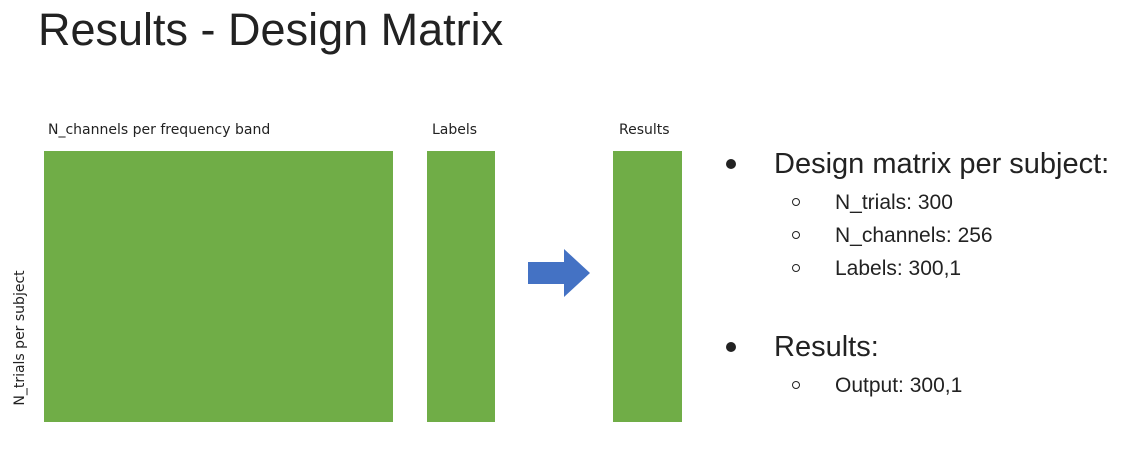  What do you see at coordinates (559, 273) in the screenshot?
I see `right-arrow-icon` at bounding box center [559, 273].